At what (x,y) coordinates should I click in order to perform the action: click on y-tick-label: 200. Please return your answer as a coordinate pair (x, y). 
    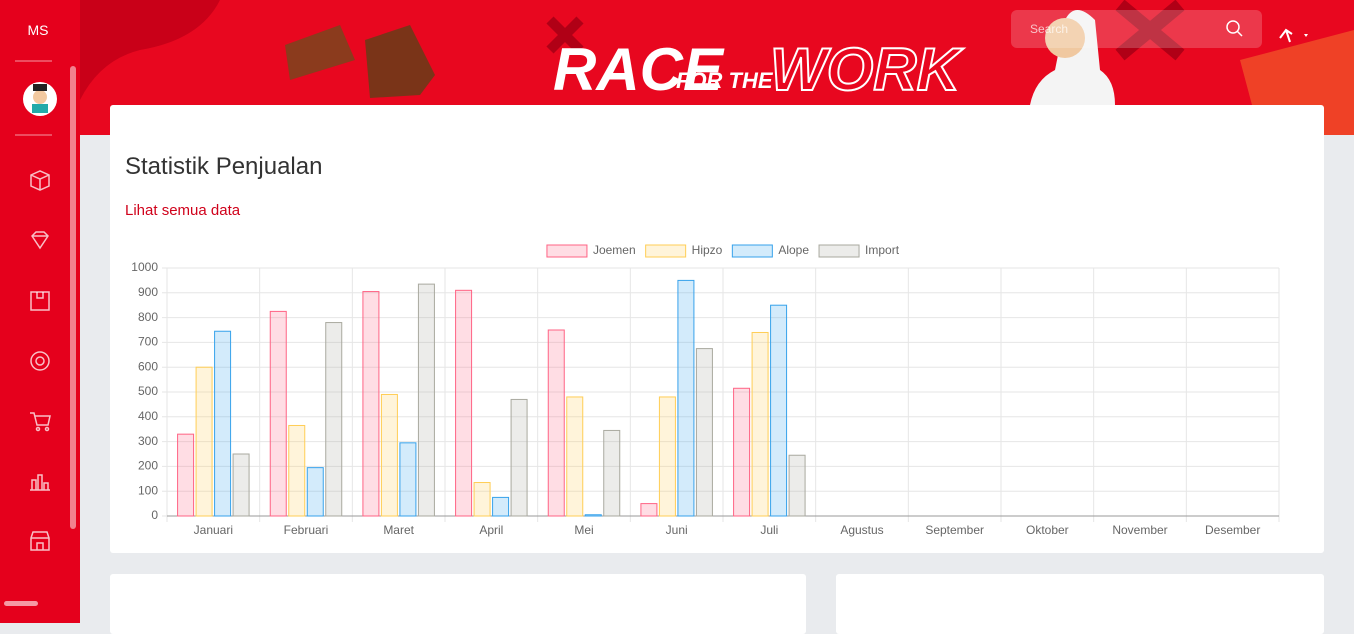
    Looking at the image, I should click on (148, 466).